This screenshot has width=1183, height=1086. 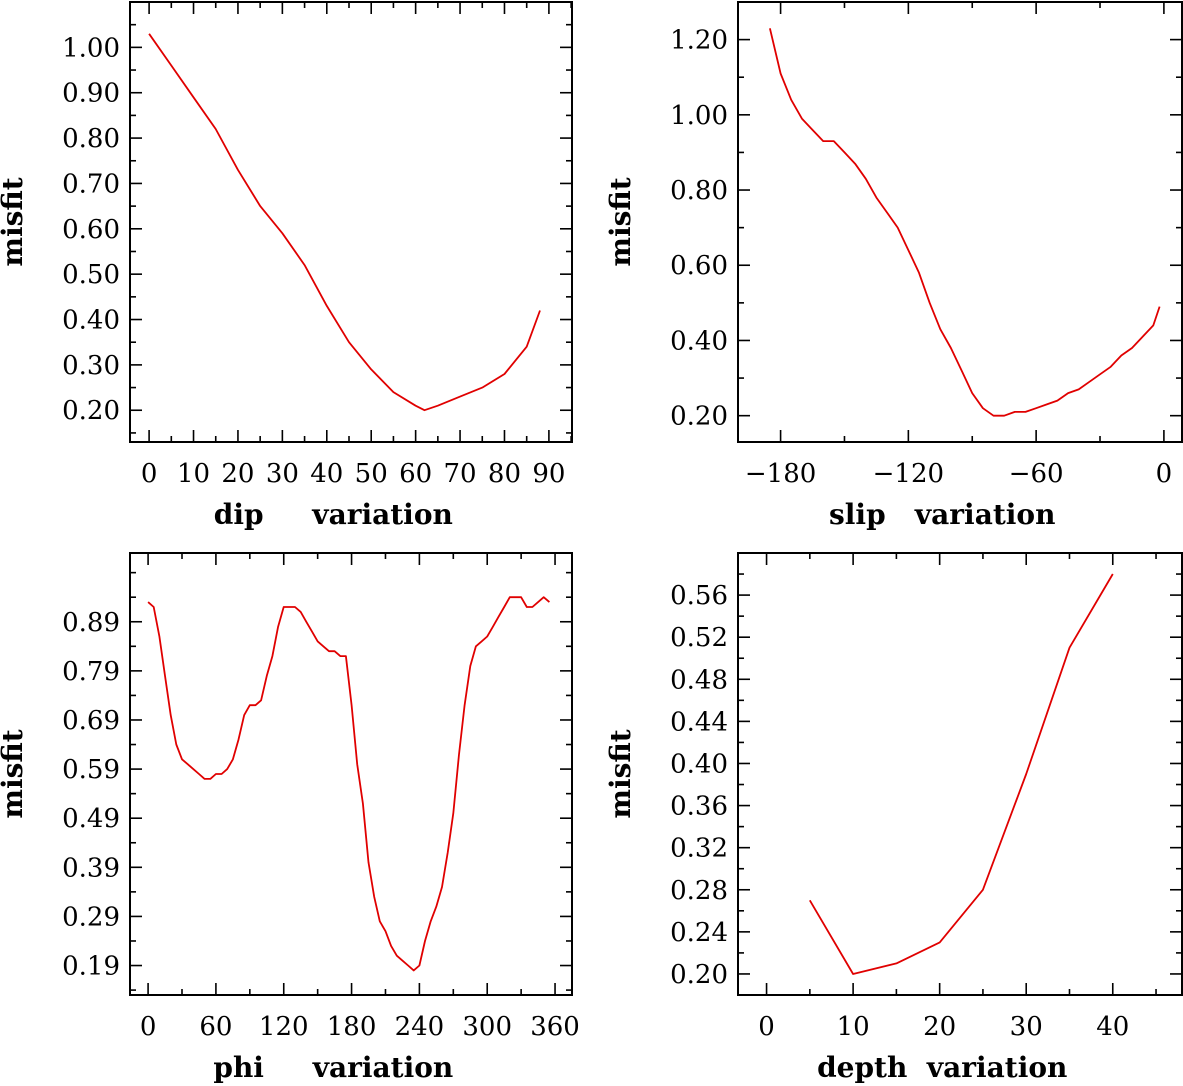 What do you see at coordinates (699, 933) in the screenshot?
I see `y-tick-label: 0.24` at bounding box center [699, 933].